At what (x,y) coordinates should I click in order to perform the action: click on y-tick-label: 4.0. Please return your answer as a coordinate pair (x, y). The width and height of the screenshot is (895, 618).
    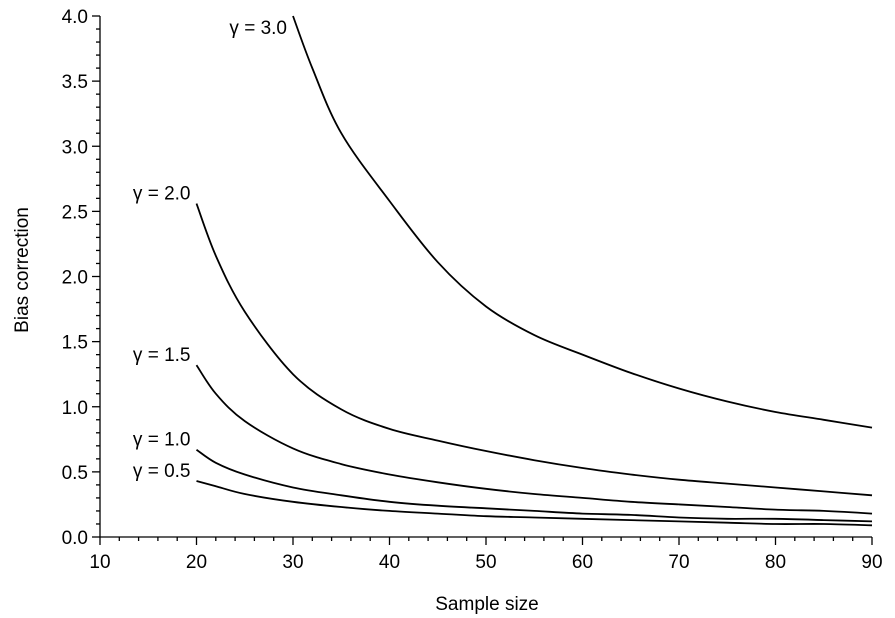
    Looking at the image, I should click on (75, 17).